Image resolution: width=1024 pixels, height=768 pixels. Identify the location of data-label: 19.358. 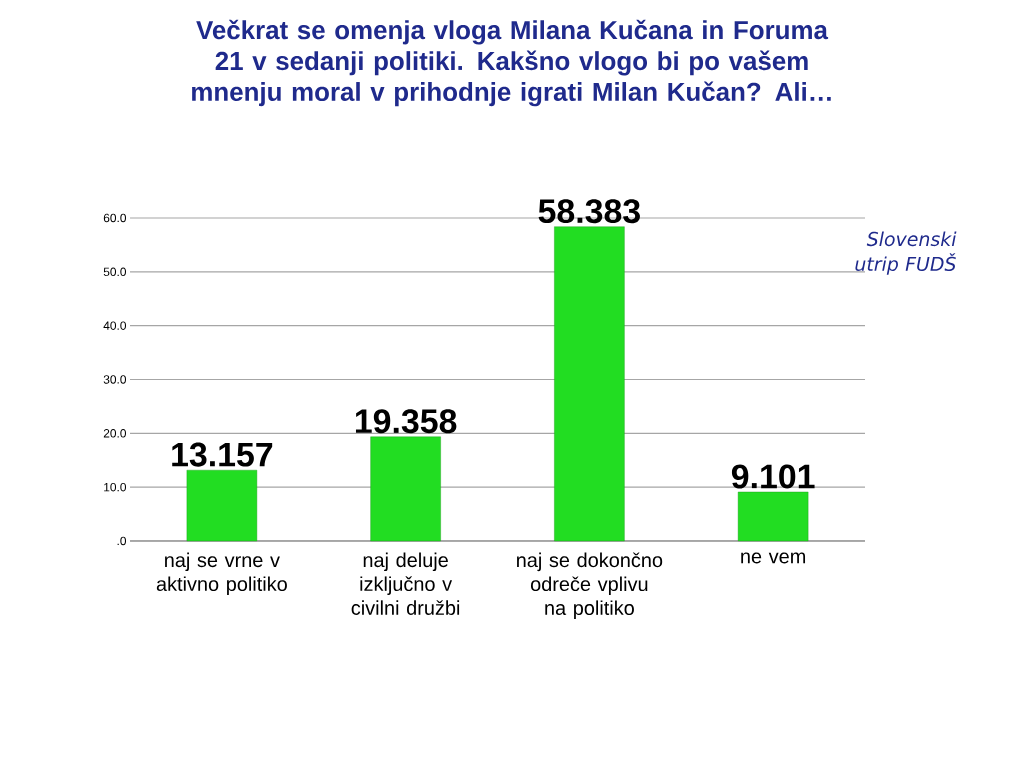
(406, 421).